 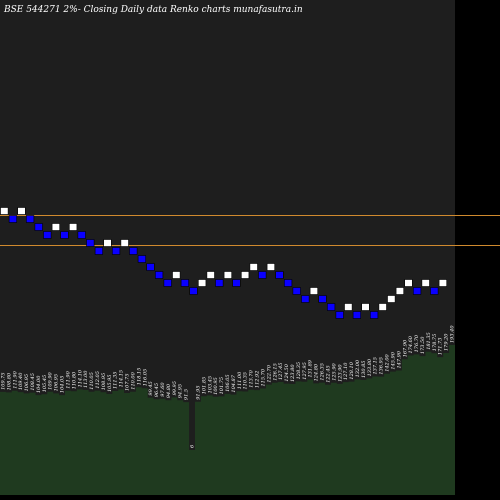 I want to click on volume-label: 136.95, so click(x=382, y=366).